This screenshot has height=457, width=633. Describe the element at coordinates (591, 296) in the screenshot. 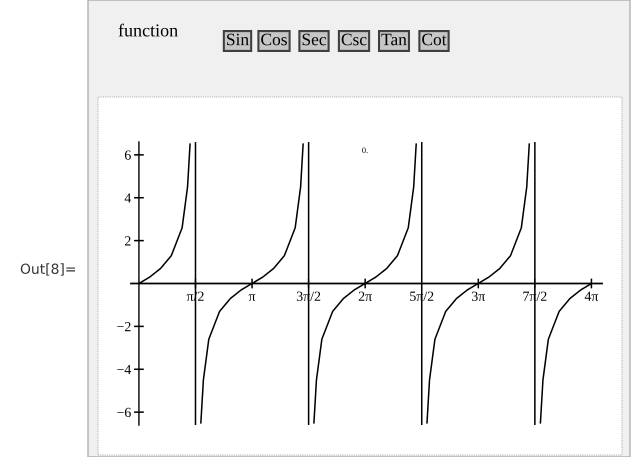

I see `x-tick-label: 4π` at that location.